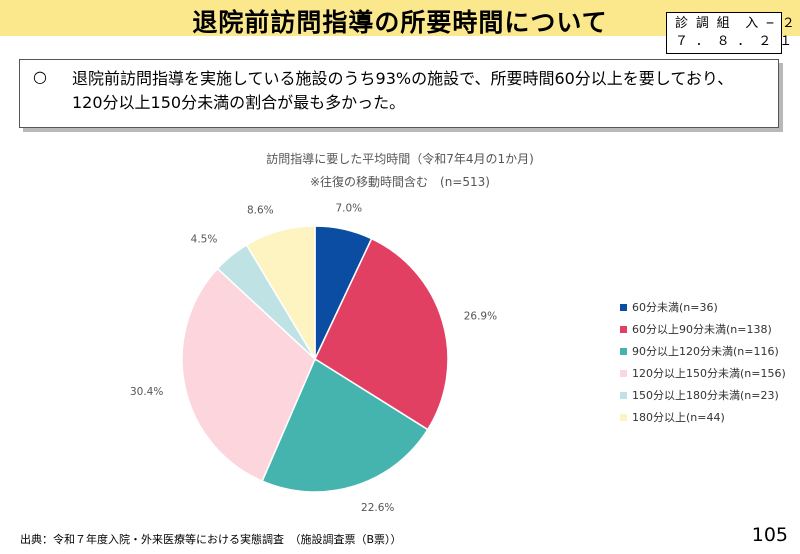 The height and width of the screenshot is (554, 800). What do you see at coordinates (480, 316) in the screenshot?
I see `slice-data-label: 26.9%` at bounding box center [480, 316].